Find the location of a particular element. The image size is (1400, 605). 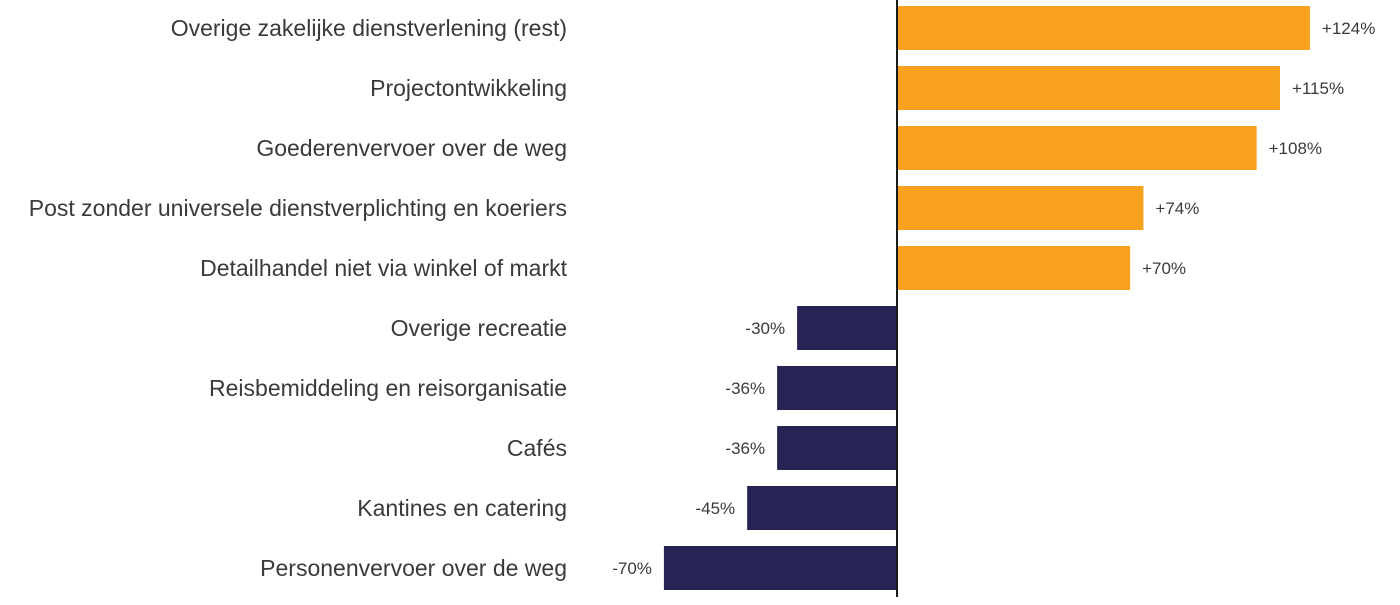

category-label: Personenvervoer over de weg is located at coordinates (413, 568).